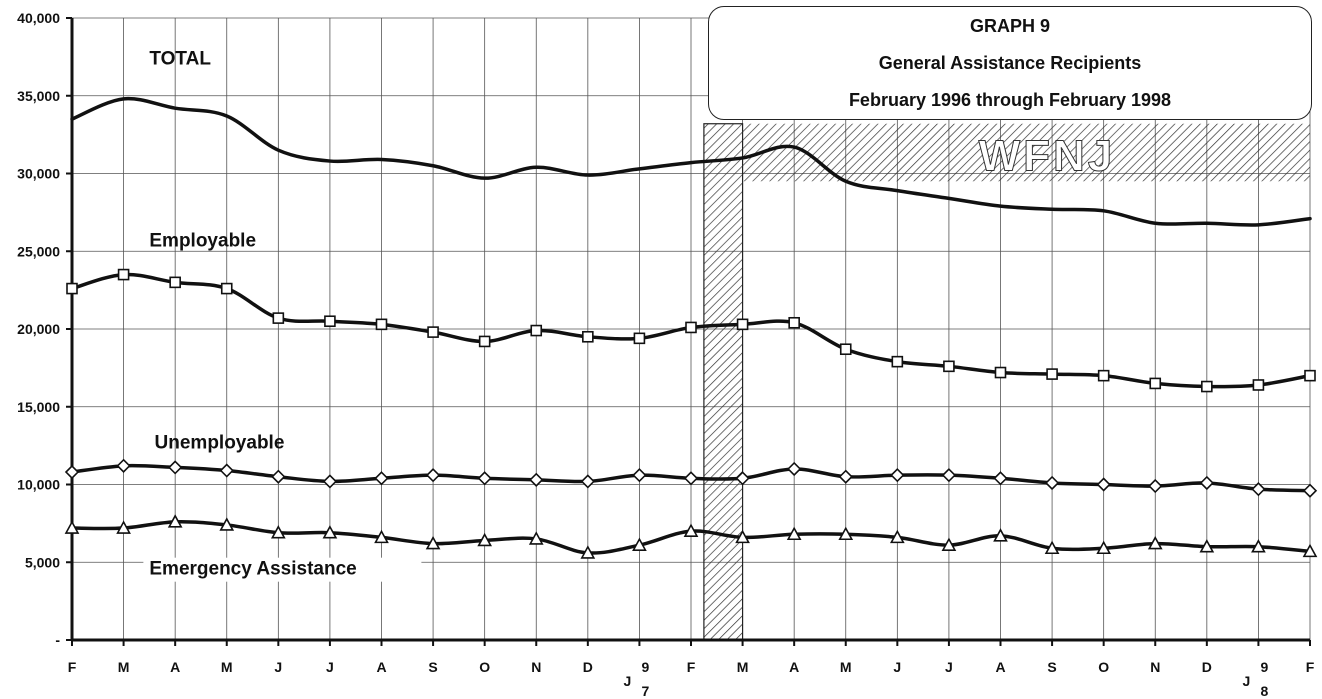 The width and height of the screenshot is (1322, 699). Describe the element at coordinates (1010, 99) in the screenshot. I see `chart-period: February 1996 through February 1998` at that location.